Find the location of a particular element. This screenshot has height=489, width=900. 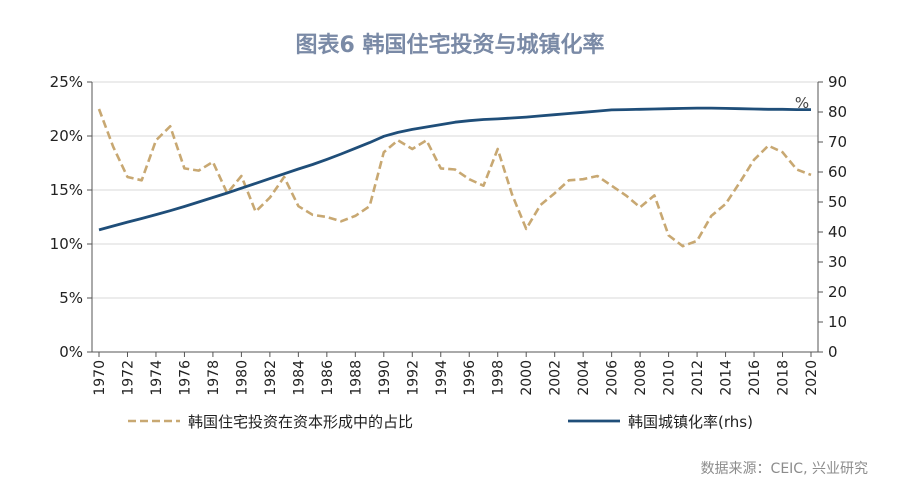

legend: 韩国住宅投资在资本形成中的占比 韩国城镇化率(rhs) is located at coordinates (440, 422).